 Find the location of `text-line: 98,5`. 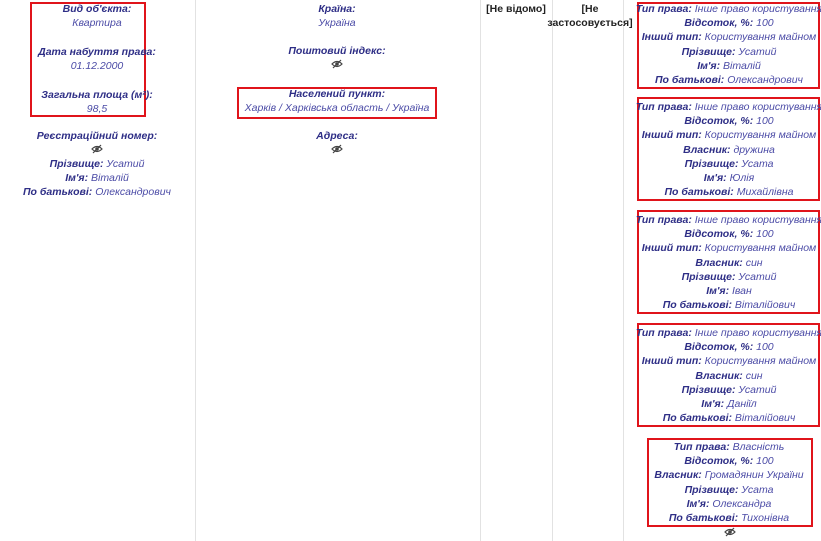

text-line: 98,5 is located at coordinates (97, 109).